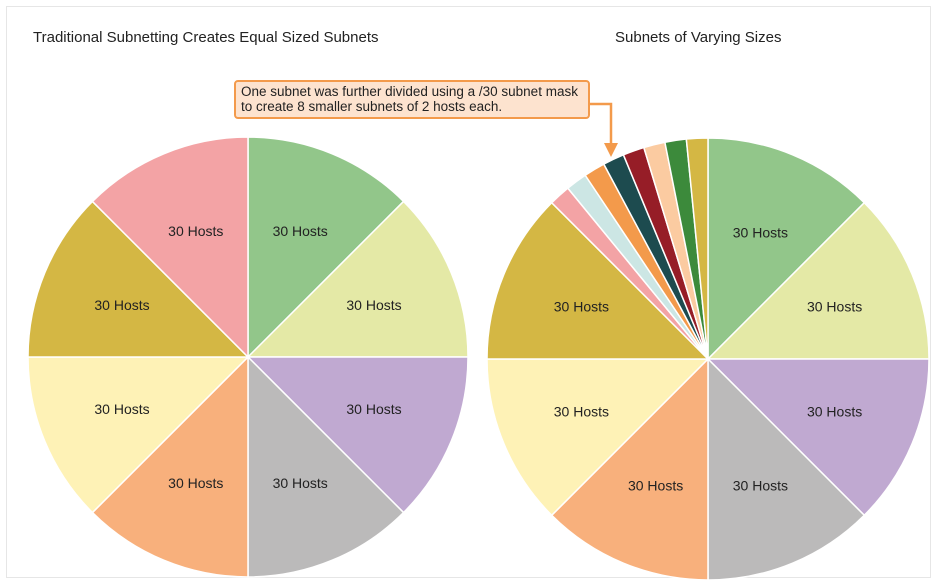 This screenshot has height=580, width=933. I want to click on callout-arrow, so click(603, 129).